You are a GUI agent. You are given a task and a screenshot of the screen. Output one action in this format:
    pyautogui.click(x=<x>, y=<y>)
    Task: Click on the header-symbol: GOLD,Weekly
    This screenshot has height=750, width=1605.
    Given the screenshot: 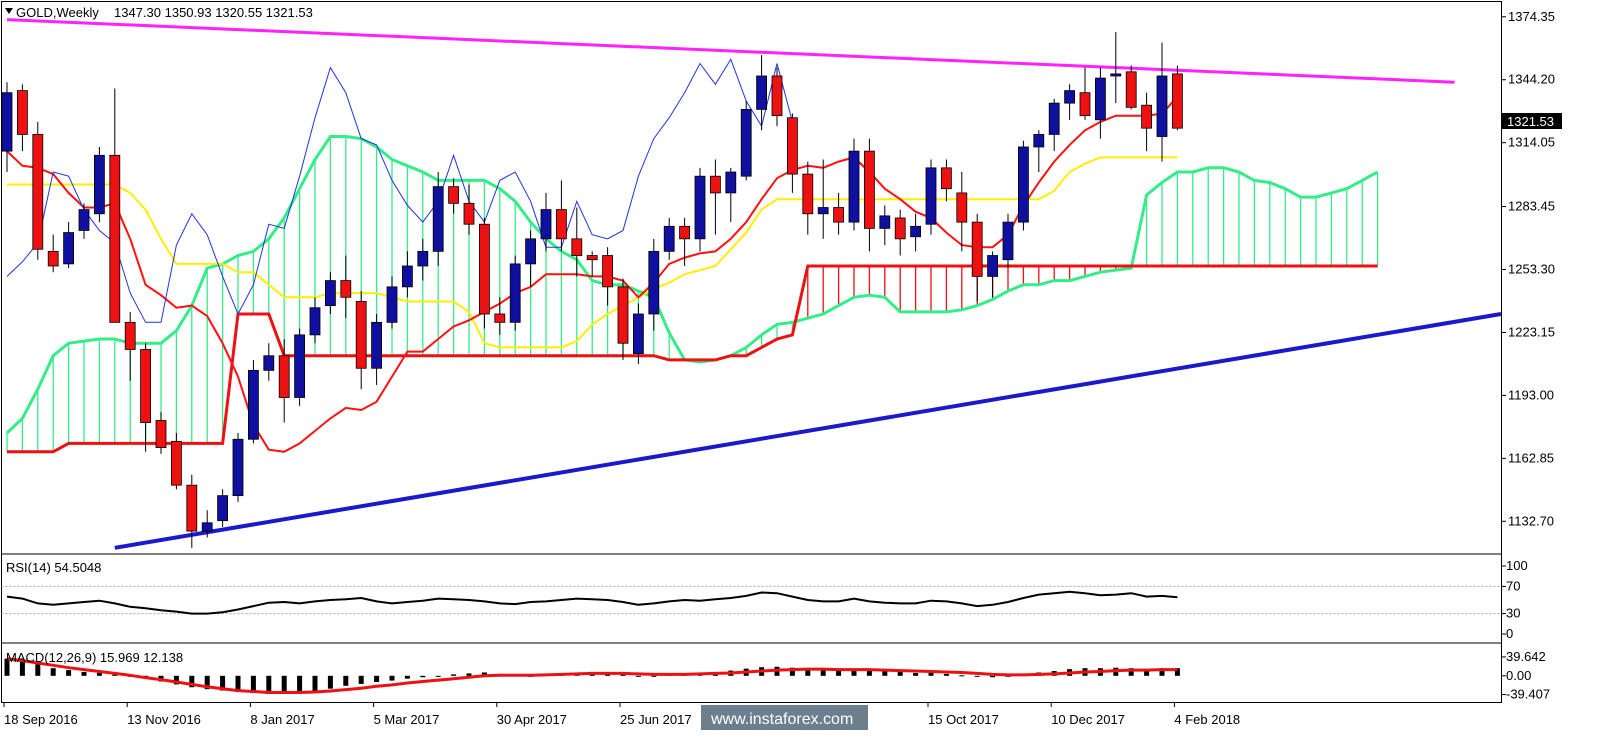 What is the action you would take?
    pyautogui.click(x=57, y=12)
    